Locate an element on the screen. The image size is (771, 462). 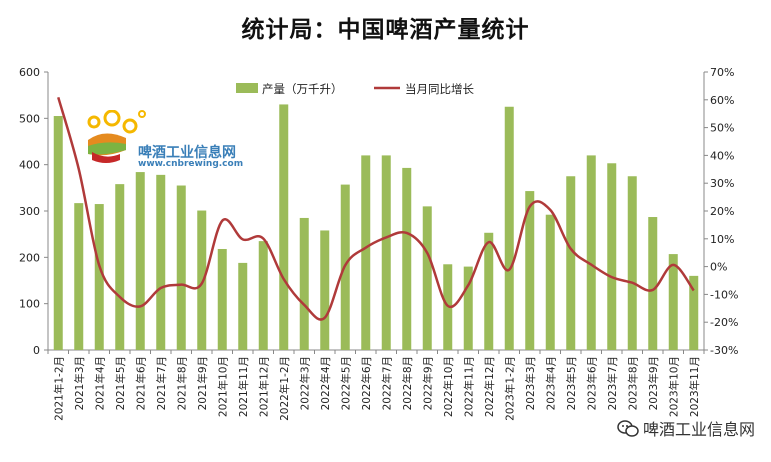
y-right-tick-label: 60% is located at coordinates (722, 100).